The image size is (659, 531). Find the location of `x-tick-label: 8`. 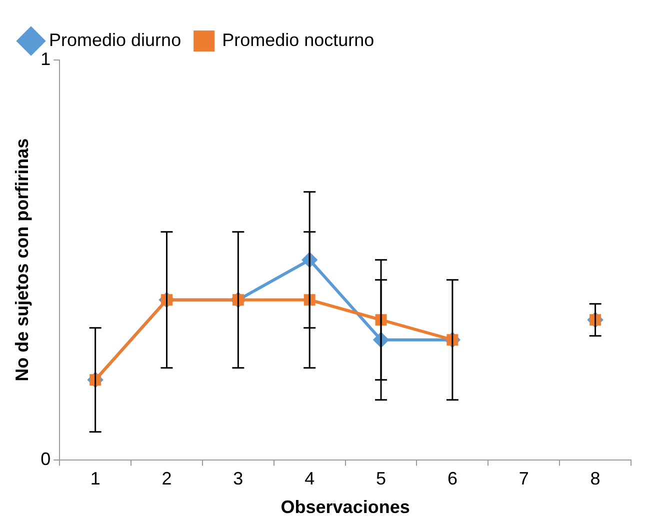

x-tick-label: 8 is located at coordinates (595, 478).